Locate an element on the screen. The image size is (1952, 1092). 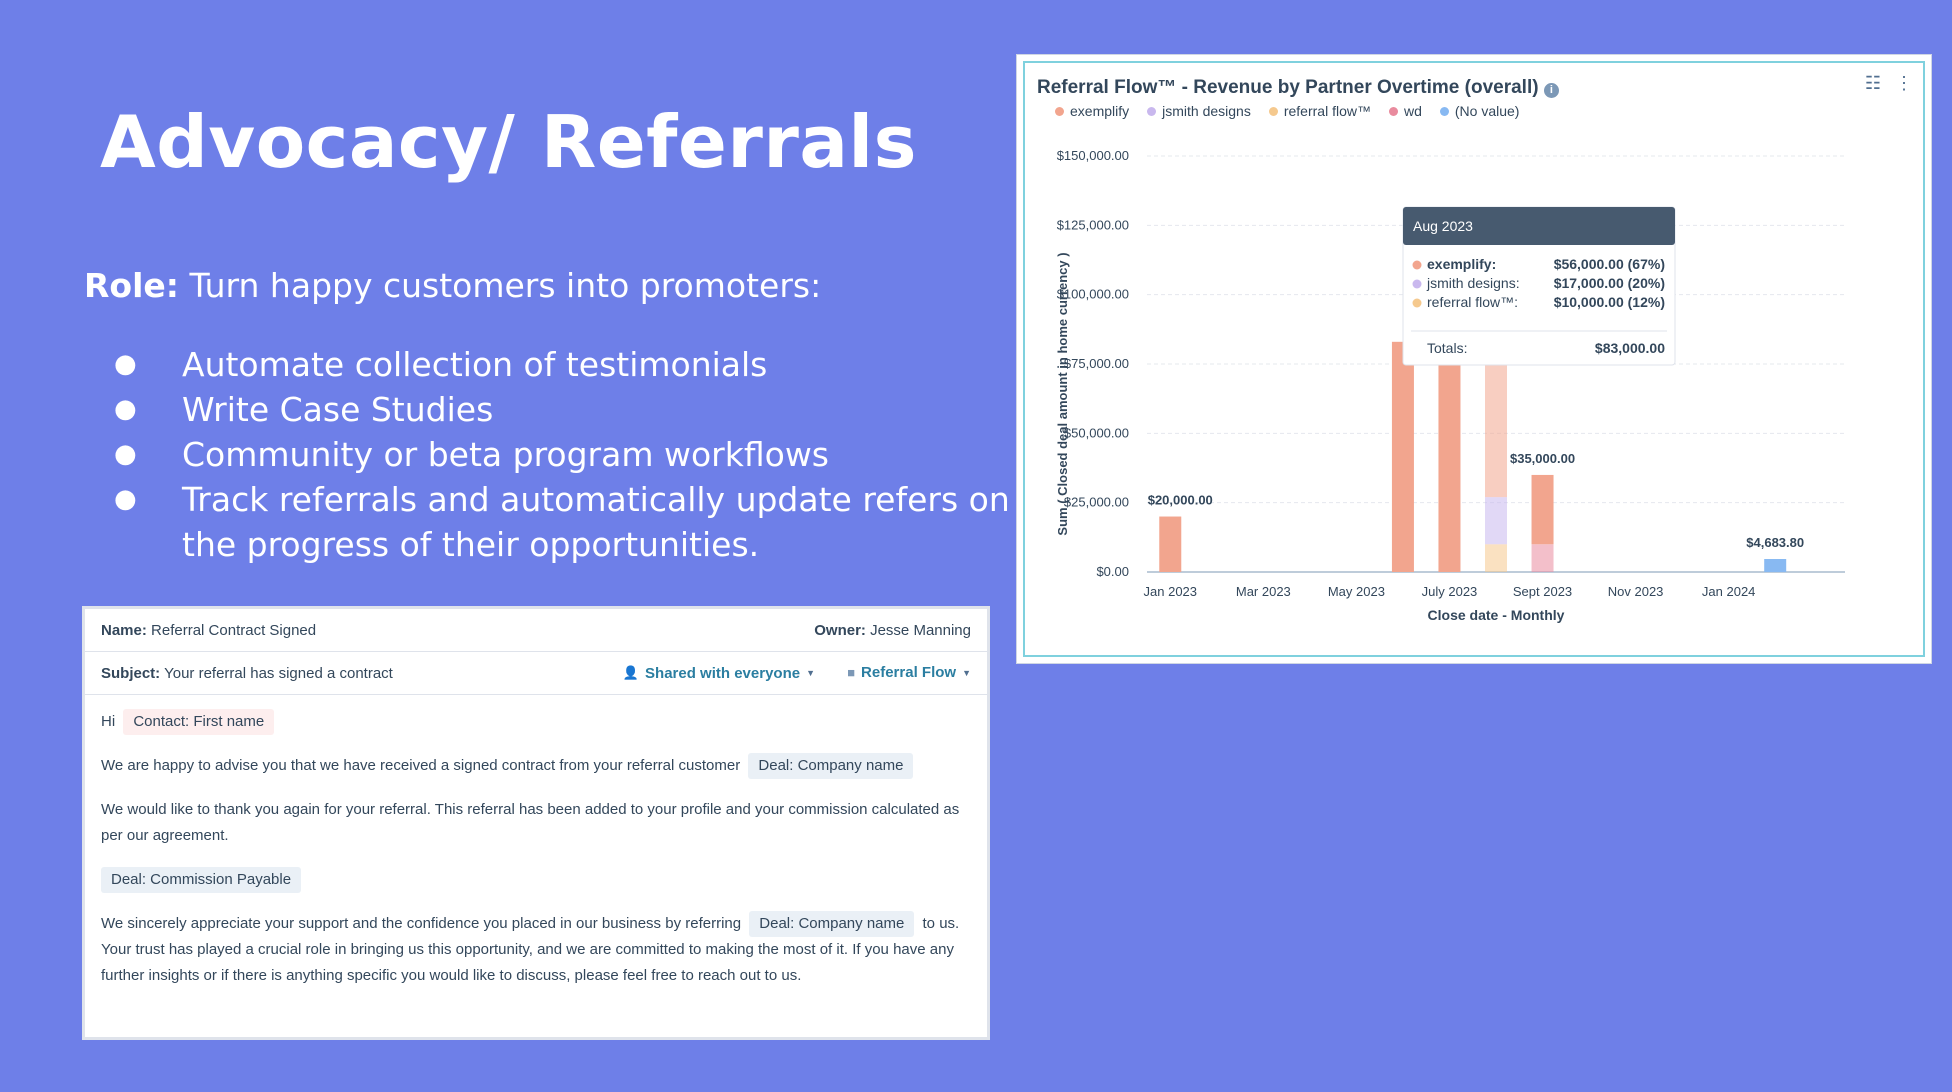
x-tick-label: May 2023 is located at coordinates (1356, 591).